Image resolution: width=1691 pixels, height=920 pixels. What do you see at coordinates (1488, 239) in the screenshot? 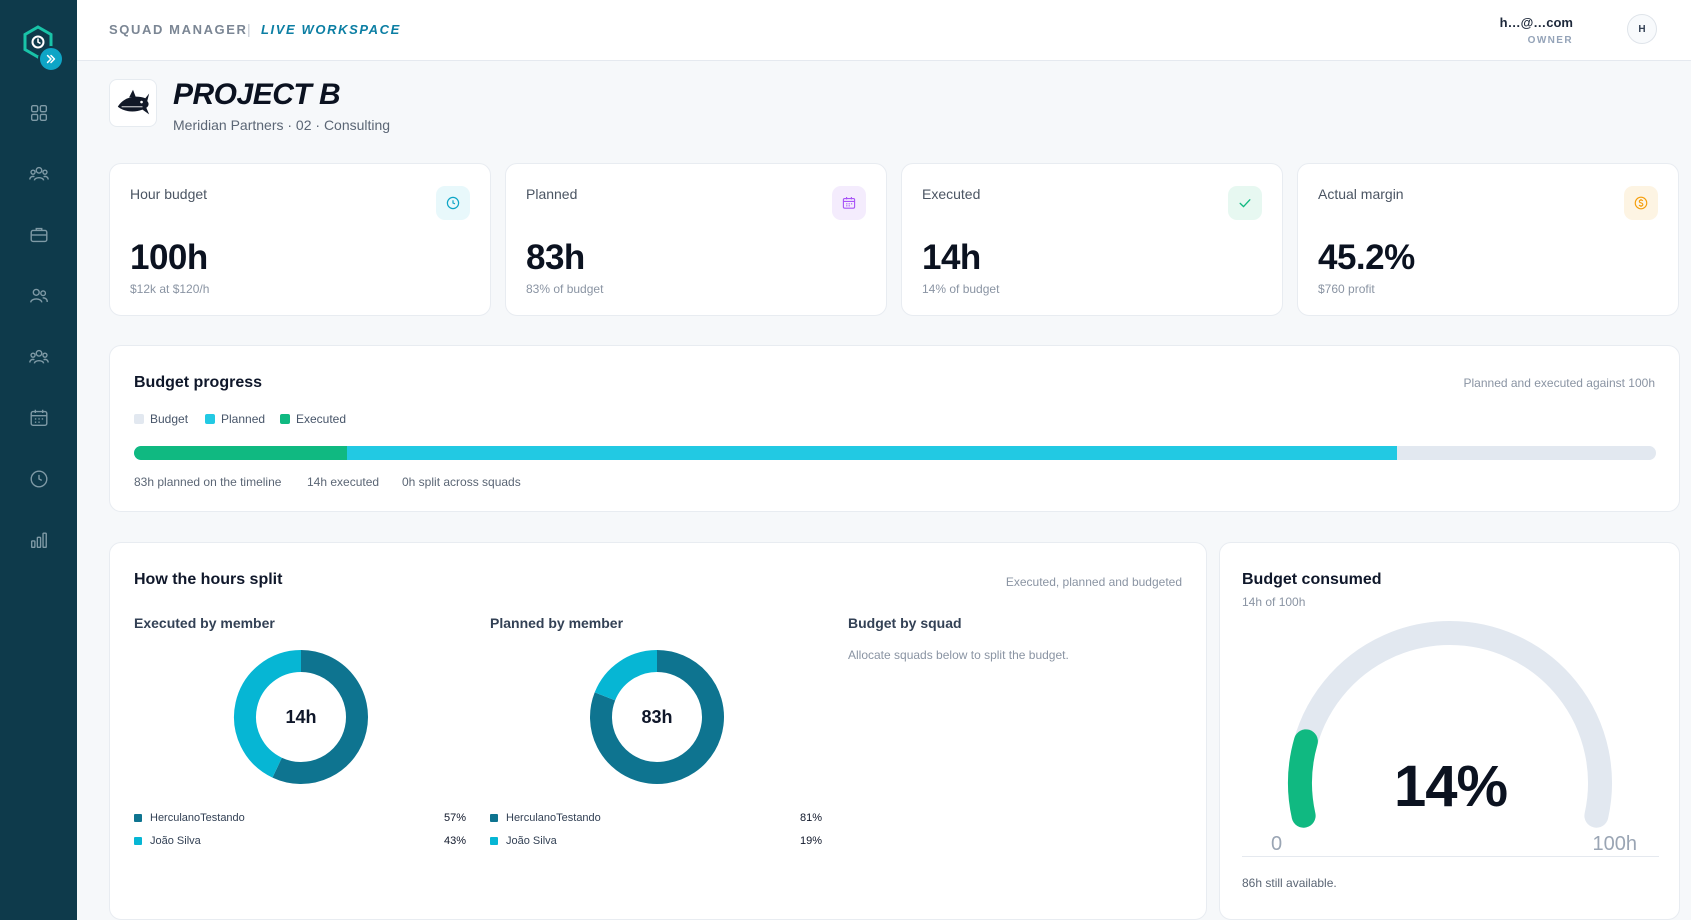
I see `kpi-card-actual-margin: Actual margin 45.2% $760 profit` at bounding box center [1488, 239].